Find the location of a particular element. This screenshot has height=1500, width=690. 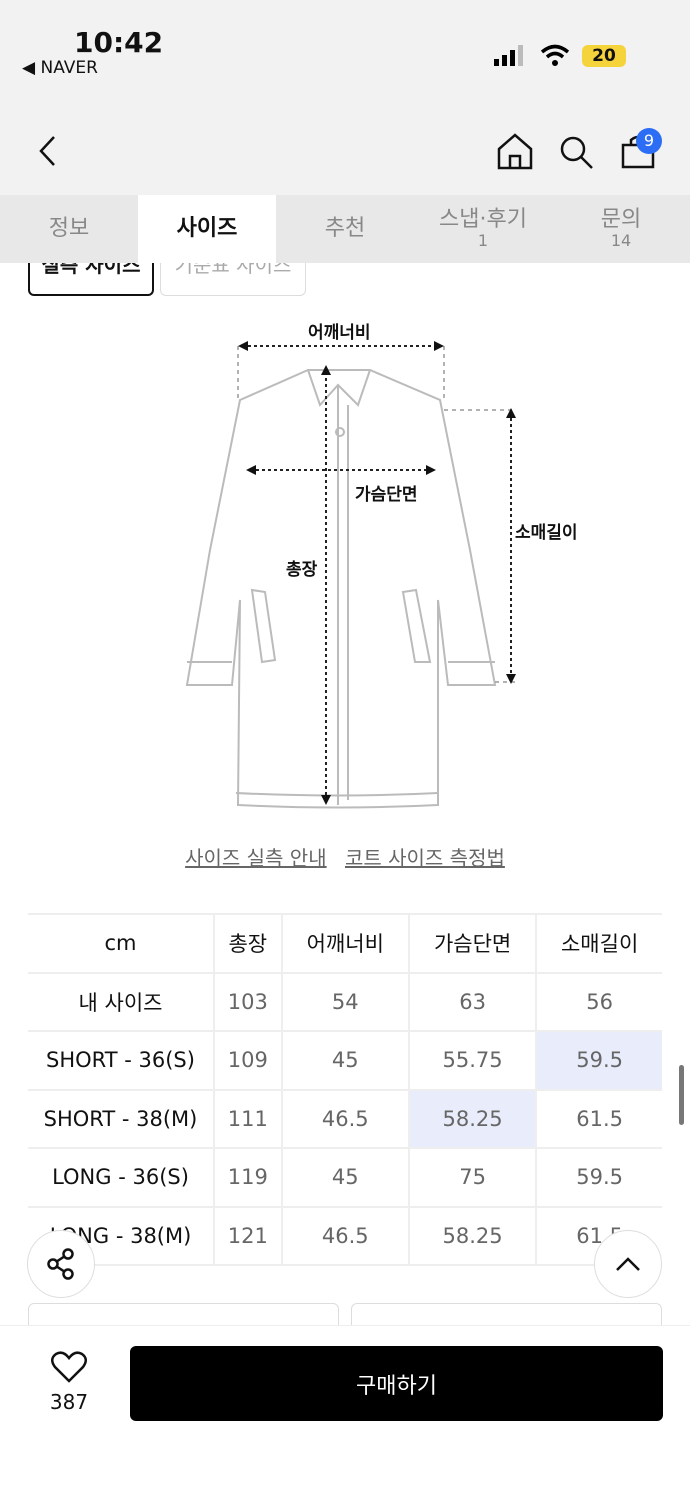

tab-reviews: 스냅·후기 1 is located at coordinates (483, 229).